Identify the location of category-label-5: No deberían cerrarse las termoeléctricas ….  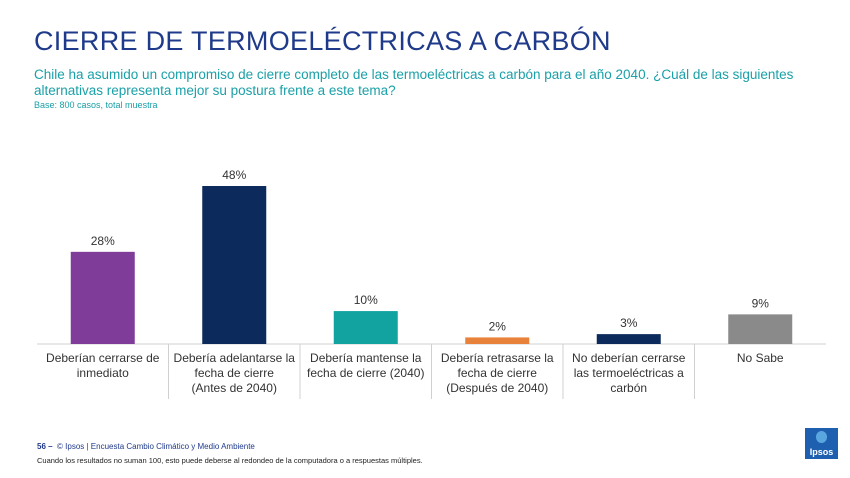
(629, 373).